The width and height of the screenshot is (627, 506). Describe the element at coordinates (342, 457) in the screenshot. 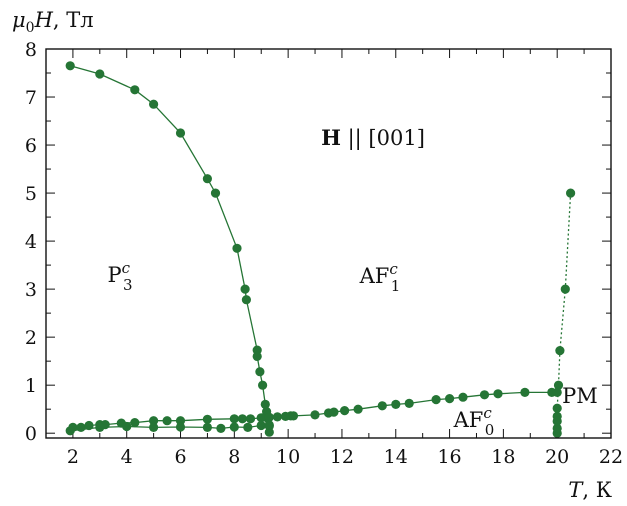

I see `x-tick-label: 12` at that location.